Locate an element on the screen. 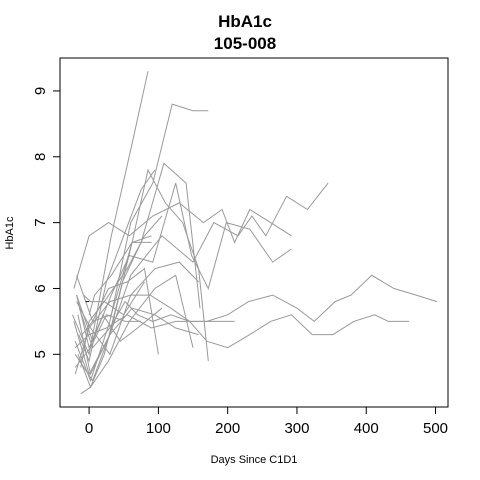  x-tick-label: 100 is located at coordinates (158, 428).